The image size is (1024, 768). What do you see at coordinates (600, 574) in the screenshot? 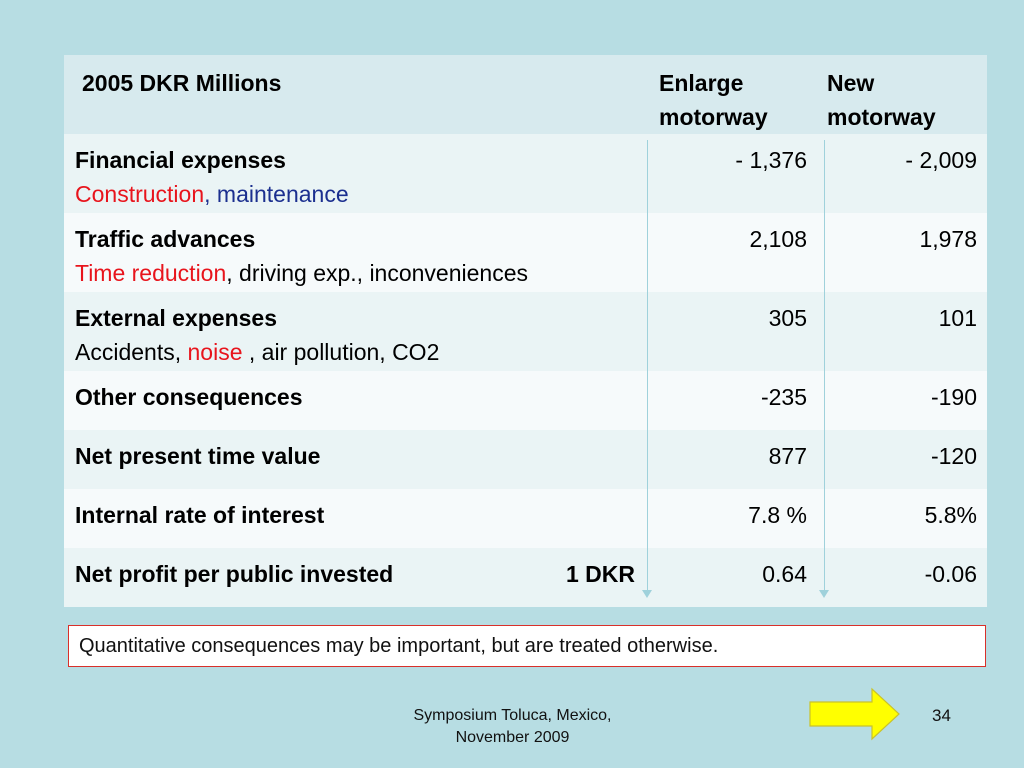
I see `row-title-suffix: 1 DKR` at bounding box center [600, 574].